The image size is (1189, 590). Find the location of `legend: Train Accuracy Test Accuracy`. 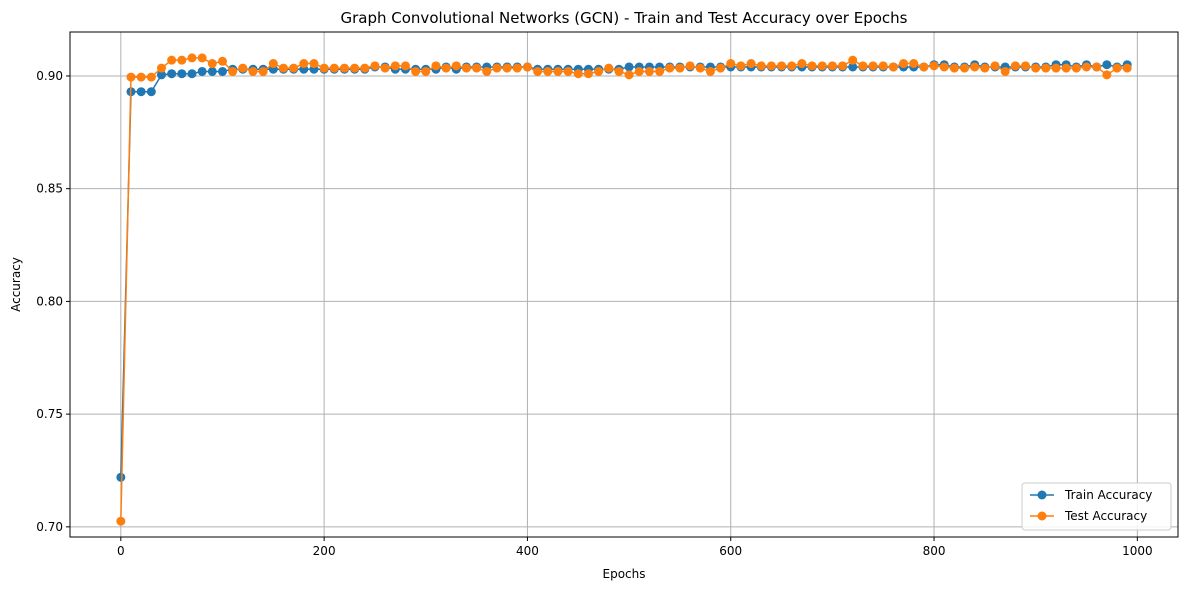

legend: Train Accuracy Test Accuracy is located at coordinates (1096, 506).